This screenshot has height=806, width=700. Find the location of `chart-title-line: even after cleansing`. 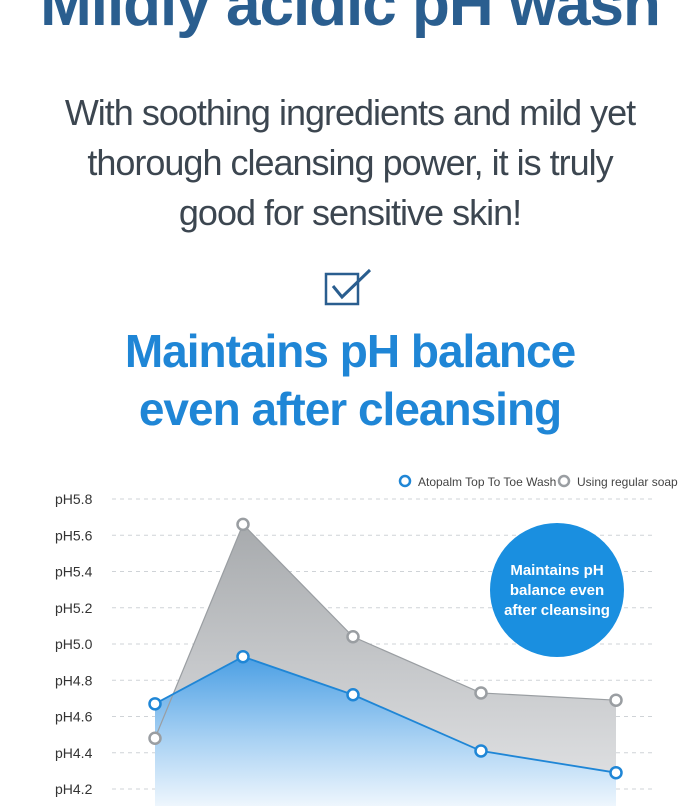

chart-title-line: even after cleansing is located at coordinates (350, 409).